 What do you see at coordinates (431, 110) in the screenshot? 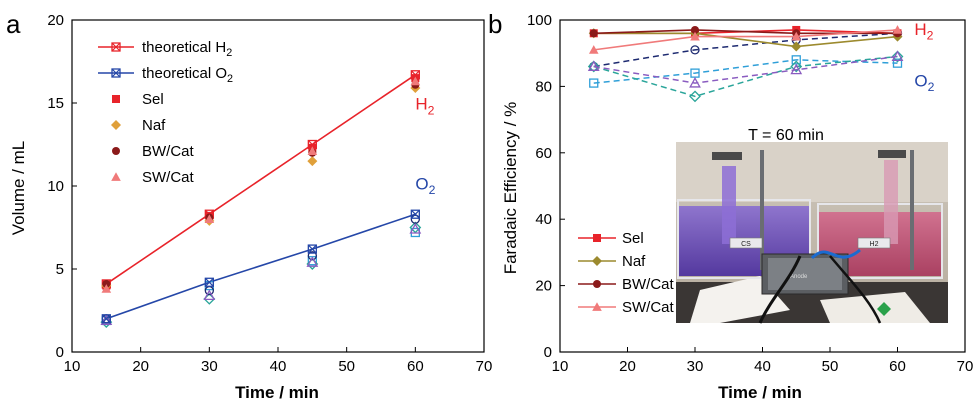
I see `panel-a-annotation-subscript: 2` at bounding box center [431, 110].